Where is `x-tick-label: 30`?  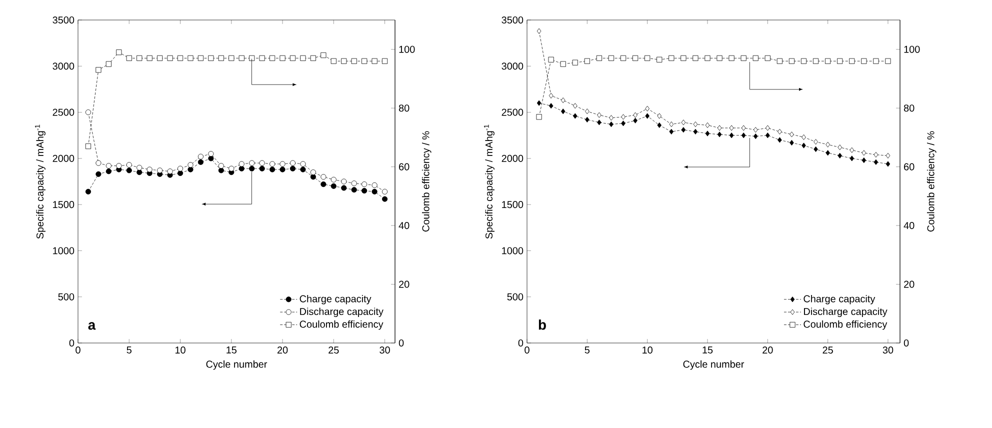 x-tick-label: 30 is located at coordinates (385, 350).